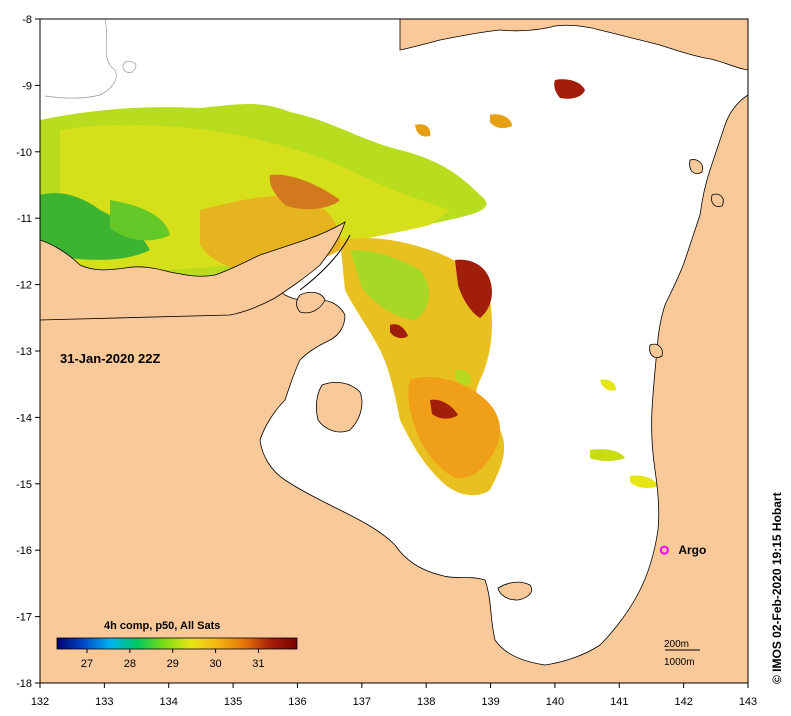  Describe the element at coordinates (490, 702) in the screenshot. I see `x-tick-label: 139` at that location.